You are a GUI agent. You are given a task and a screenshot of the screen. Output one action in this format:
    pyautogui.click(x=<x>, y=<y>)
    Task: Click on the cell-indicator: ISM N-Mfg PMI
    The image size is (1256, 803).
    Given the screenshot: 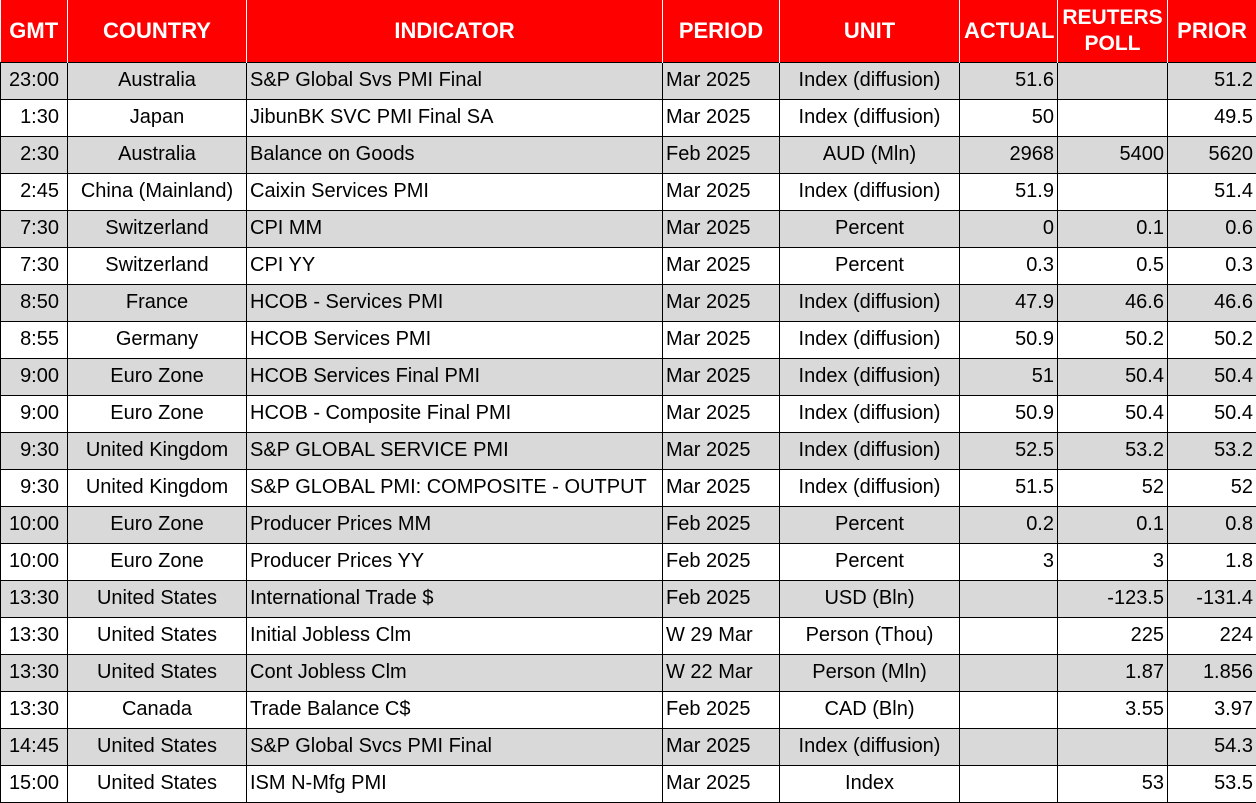 What is the action you would take?
    pyautogui.click(x=455, y=783)
    